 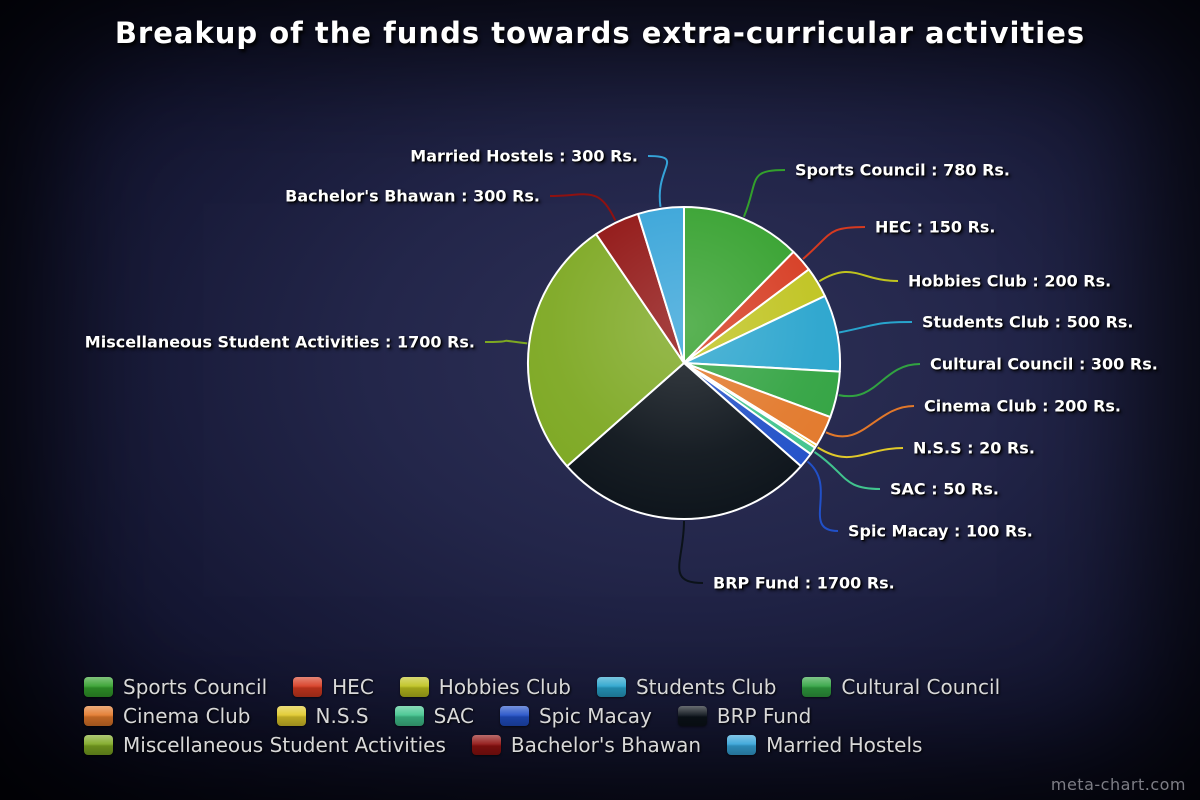 What do you see at coordinates (847, 470) in the screenshot?
I see `leader-line-sac` at bounding box center [847, 470].